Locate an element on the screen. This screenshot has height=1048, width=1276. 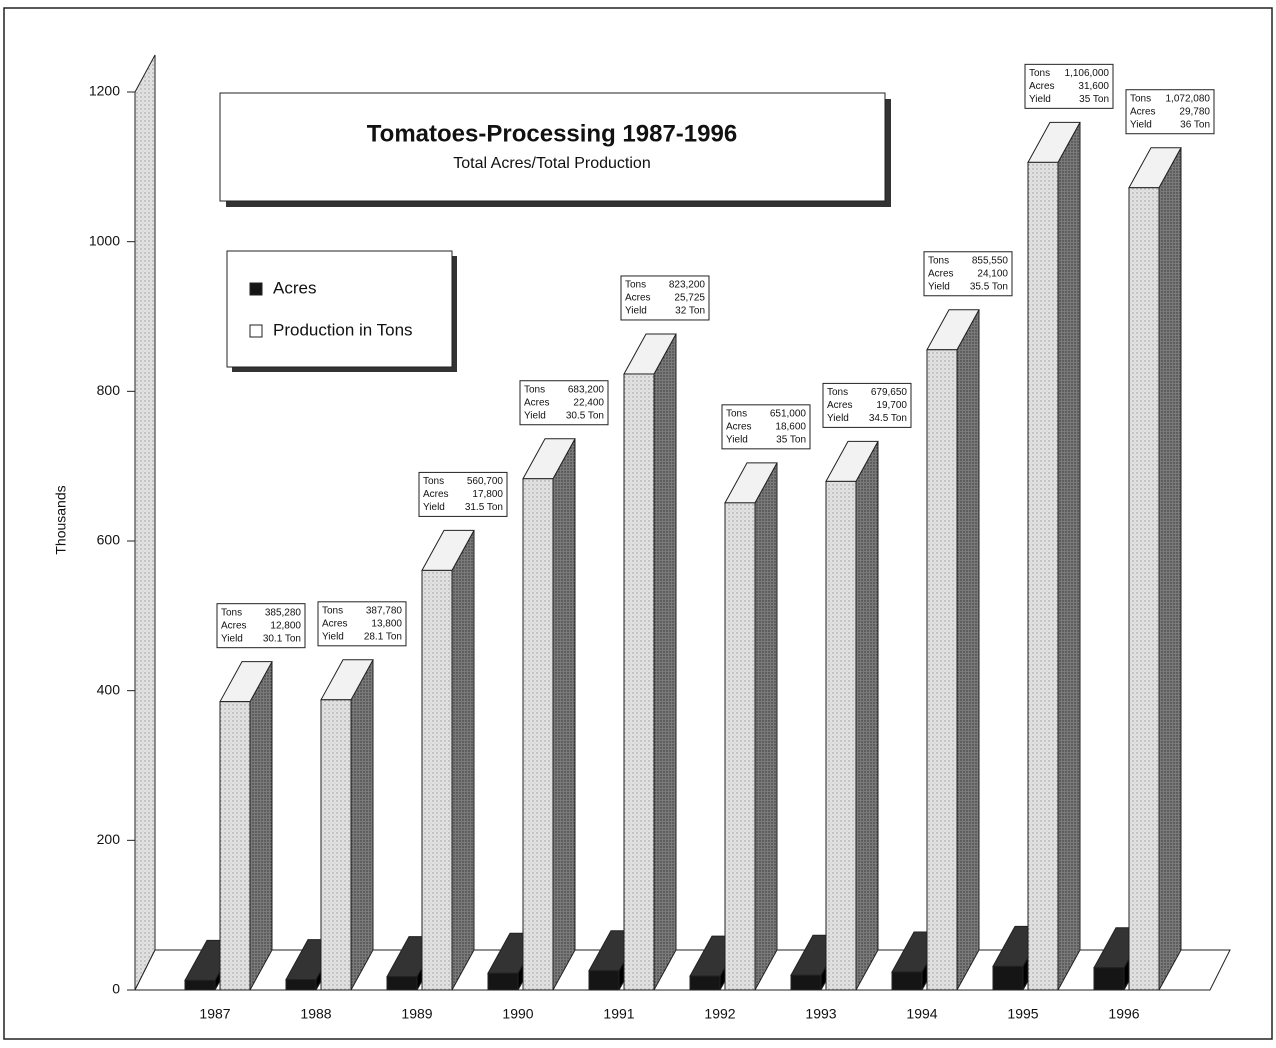
annotation-value: 385,280 is located at coordinates (283, 612).